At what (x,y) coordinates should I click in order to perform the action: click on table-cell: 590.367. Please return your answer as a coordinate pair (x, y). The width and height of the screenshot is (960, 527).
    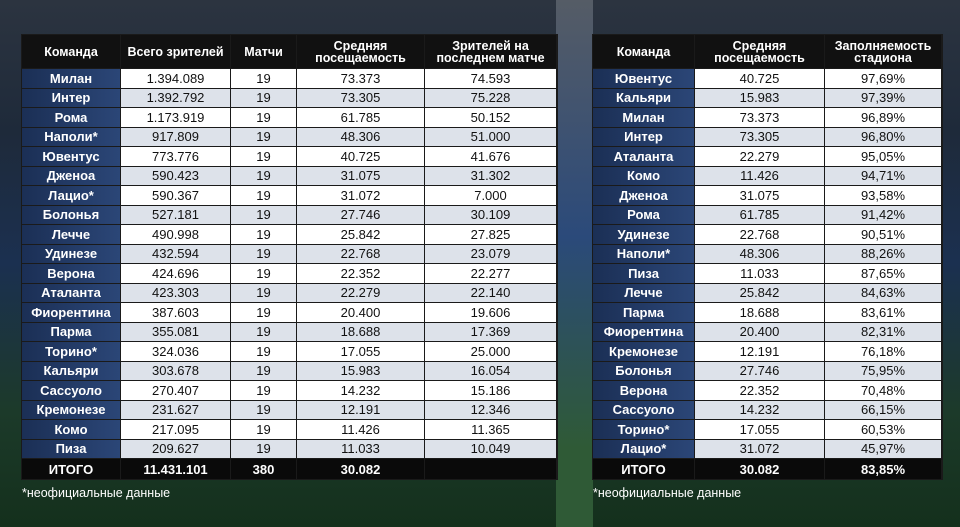
    Looking at the image, I should click on (175, 195).